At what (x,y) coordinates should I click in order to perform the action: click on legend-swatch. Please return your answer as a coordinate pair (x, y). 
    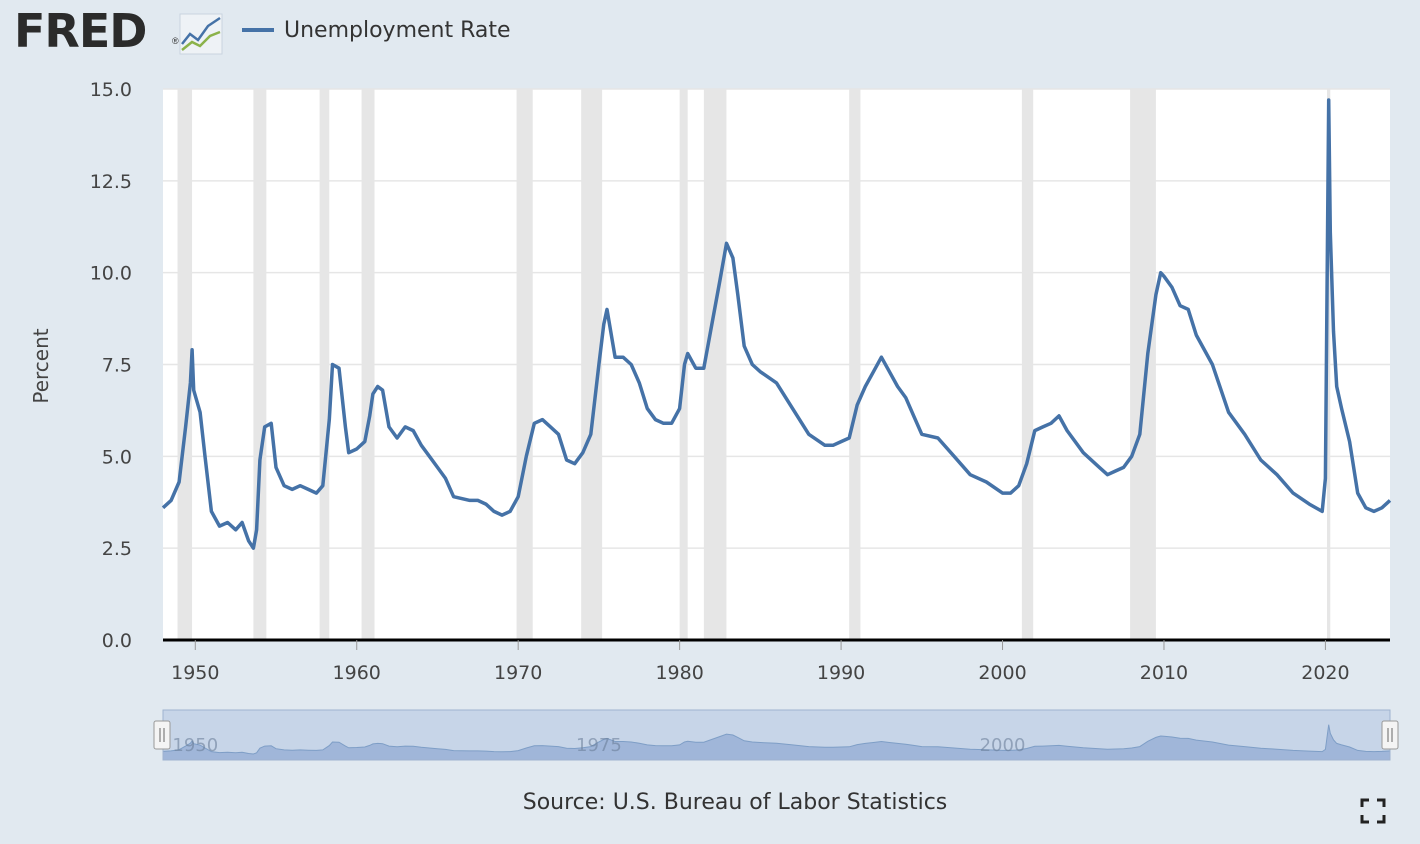
    Looking at the image, I should click on (258, 30).